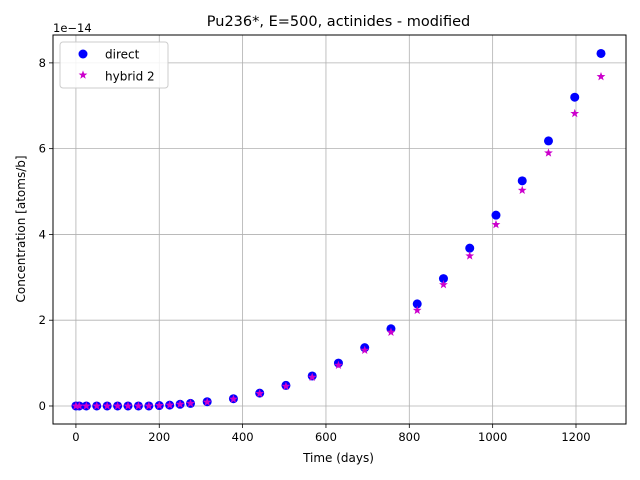 Image resolution: width=640 pixels, height=480 pixels. I want to click on y-tick-label: 4, so click(42, 234).